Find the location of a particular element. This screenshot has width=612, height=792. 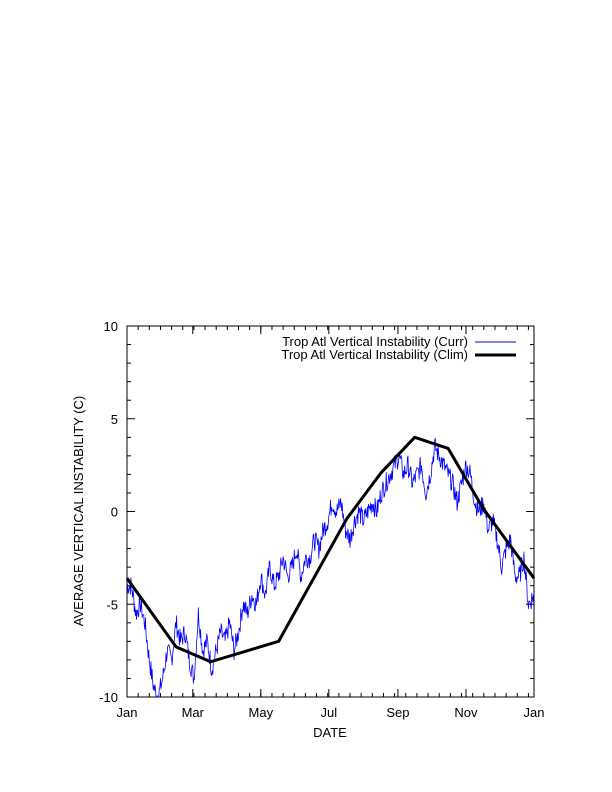

y-tick-label: -5 is located at coordinates (112, 604).